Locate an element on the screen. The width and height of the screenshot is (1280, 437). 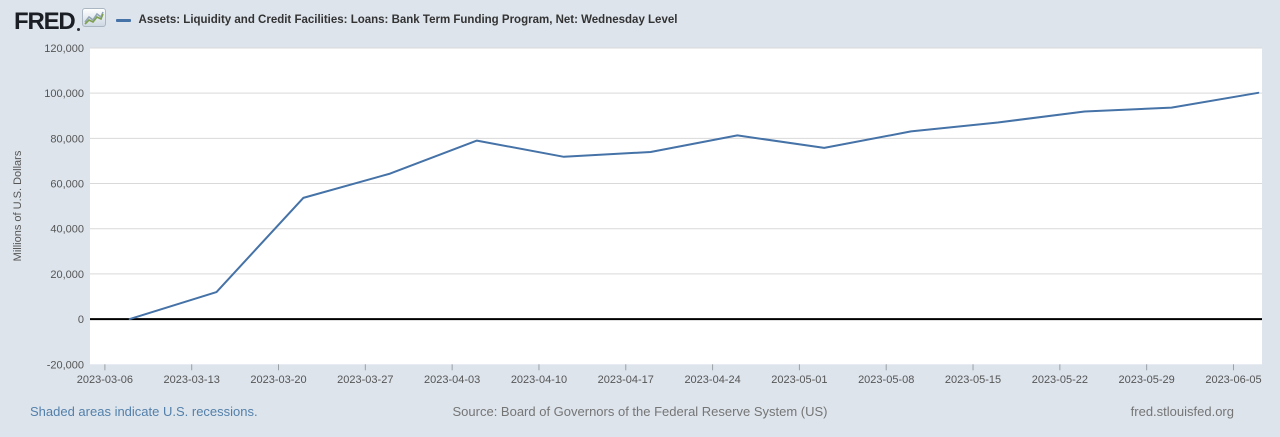
x-tick-label: 2023-03-20 is located at coordinates (278, 380).